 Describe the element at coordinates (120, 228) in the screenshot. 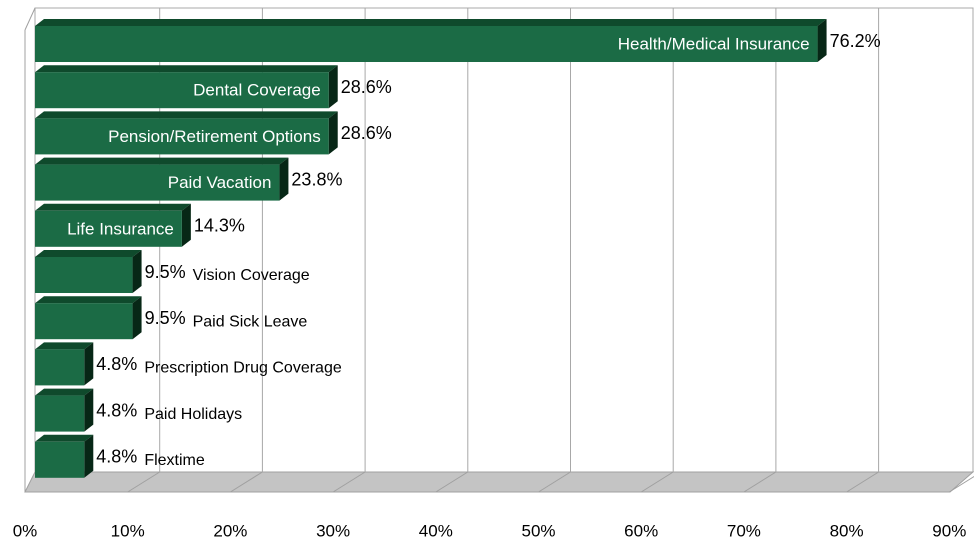

I see `category-label: Life Insurance` at that location.